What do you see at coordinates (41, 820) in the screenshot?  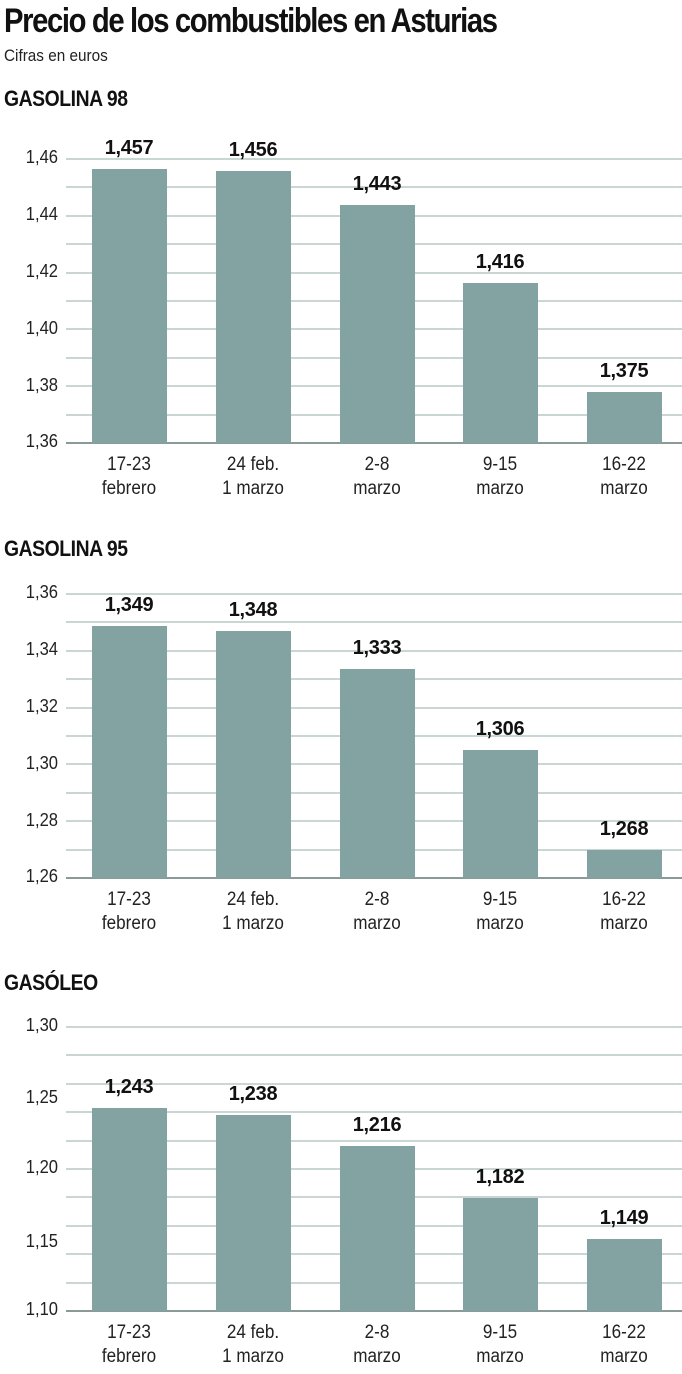 I see `y-tick-label: 1,28` at bounding box center [41, 820].